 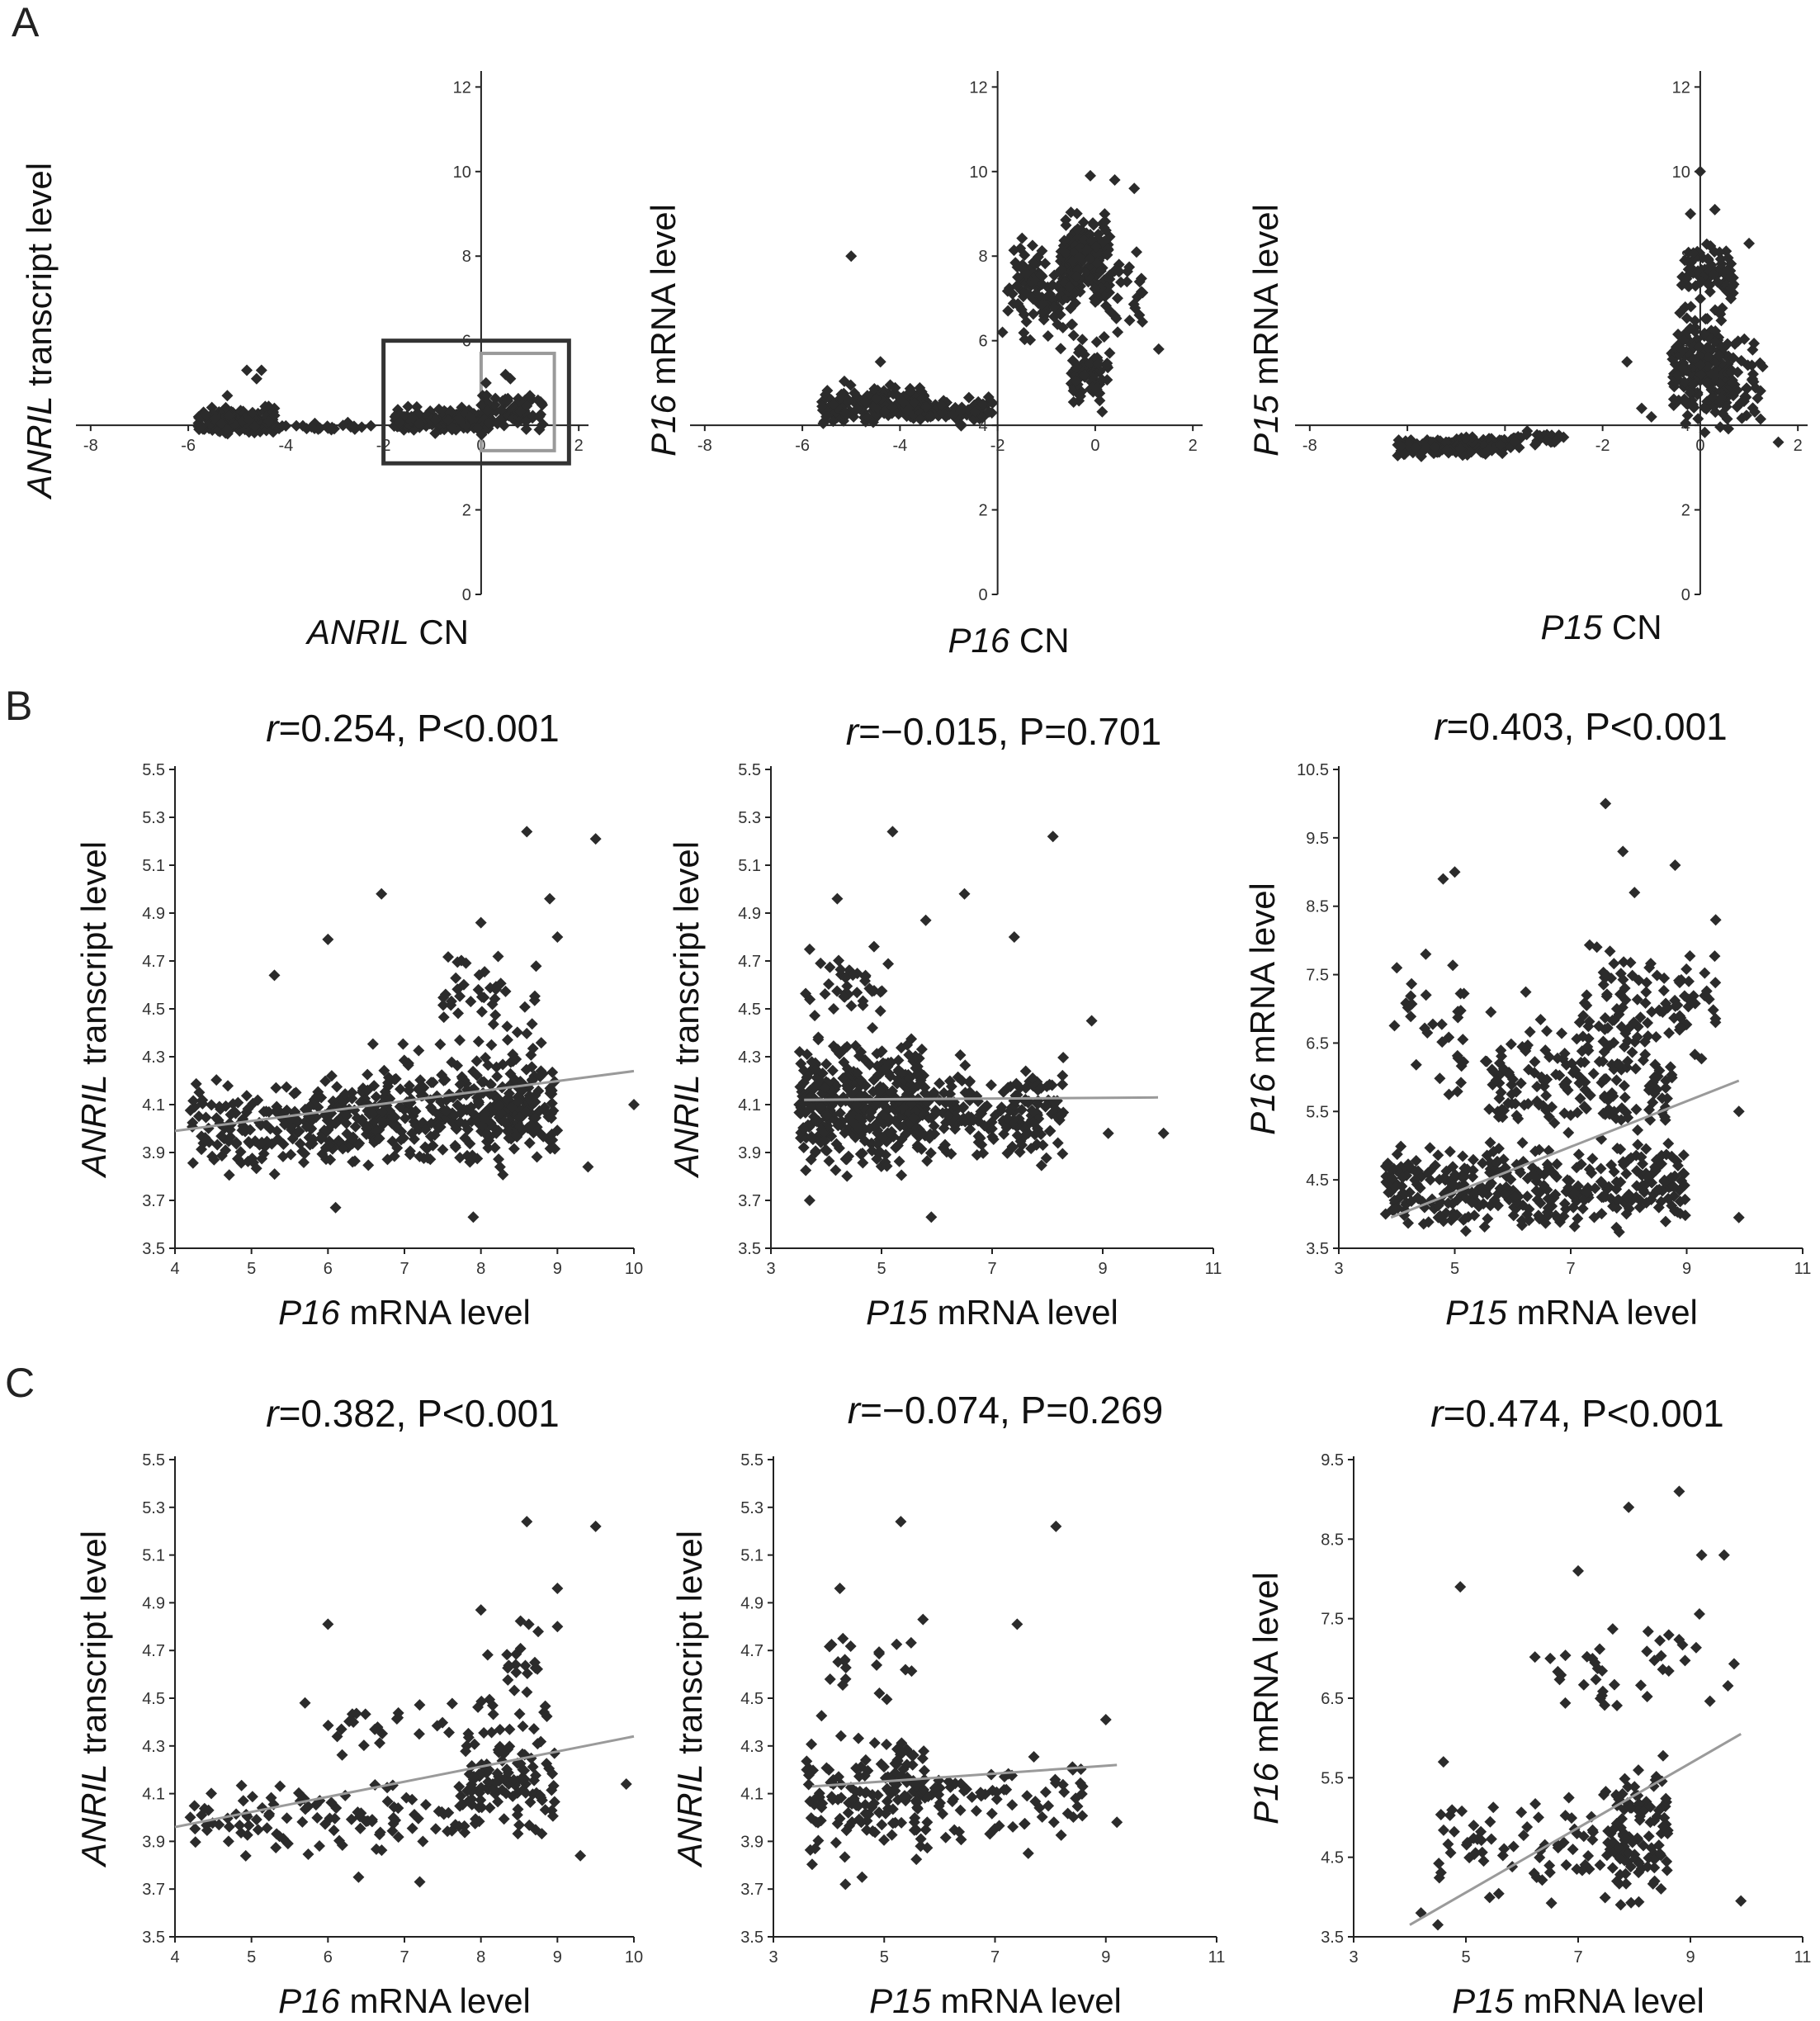 I want to click on x-tick-label: 3, so click(x=1338, y=1269).